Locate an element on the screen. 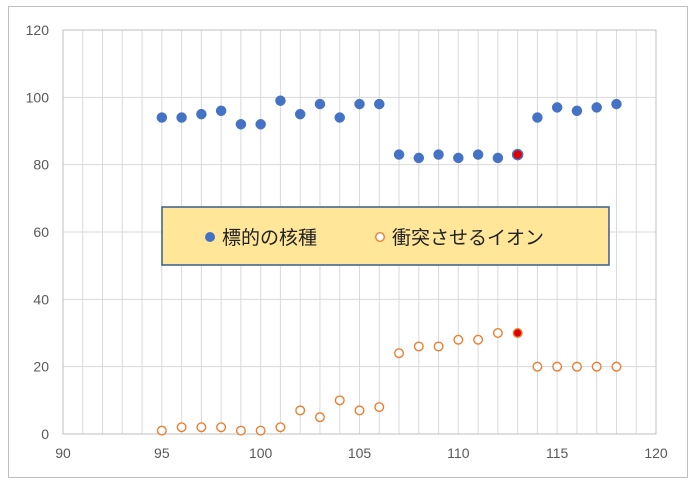 The image size is (698, 486). y-tick-label: 100 is located at coordinates (38, 97).